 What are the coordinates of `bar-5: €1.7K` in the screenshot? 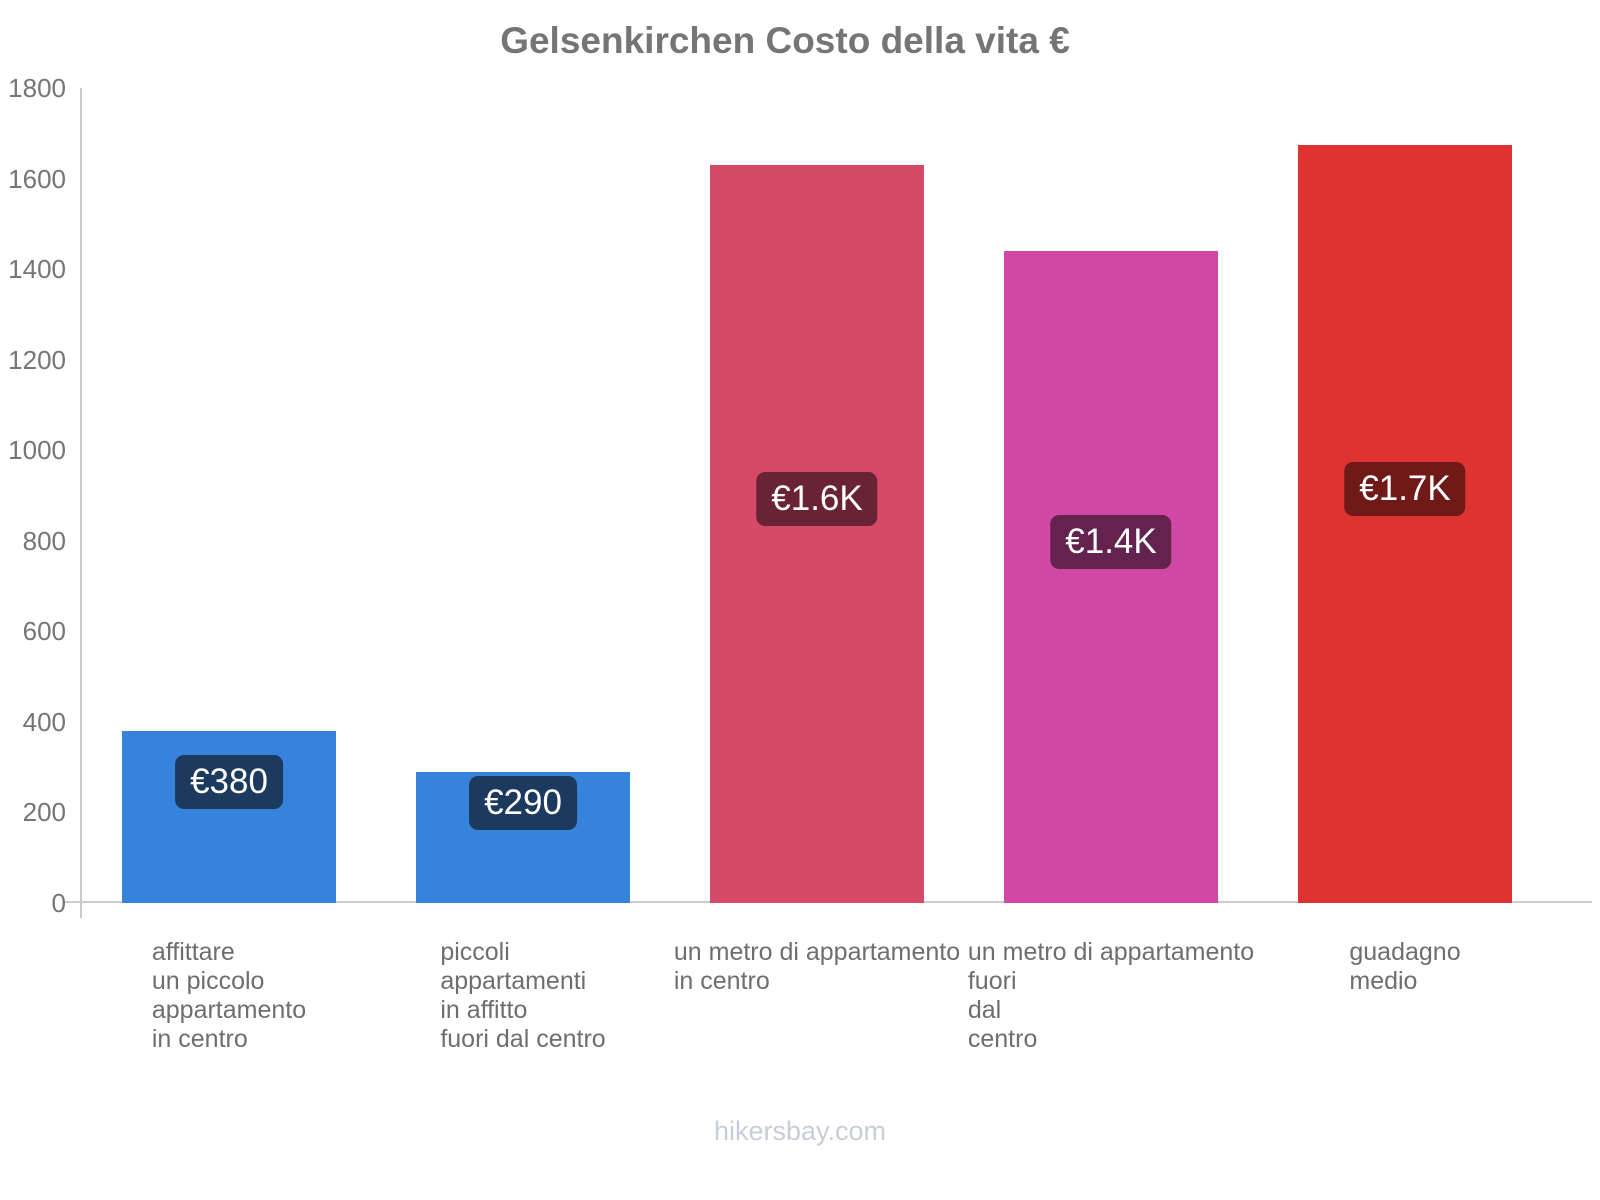 It's located at (1405, 524).